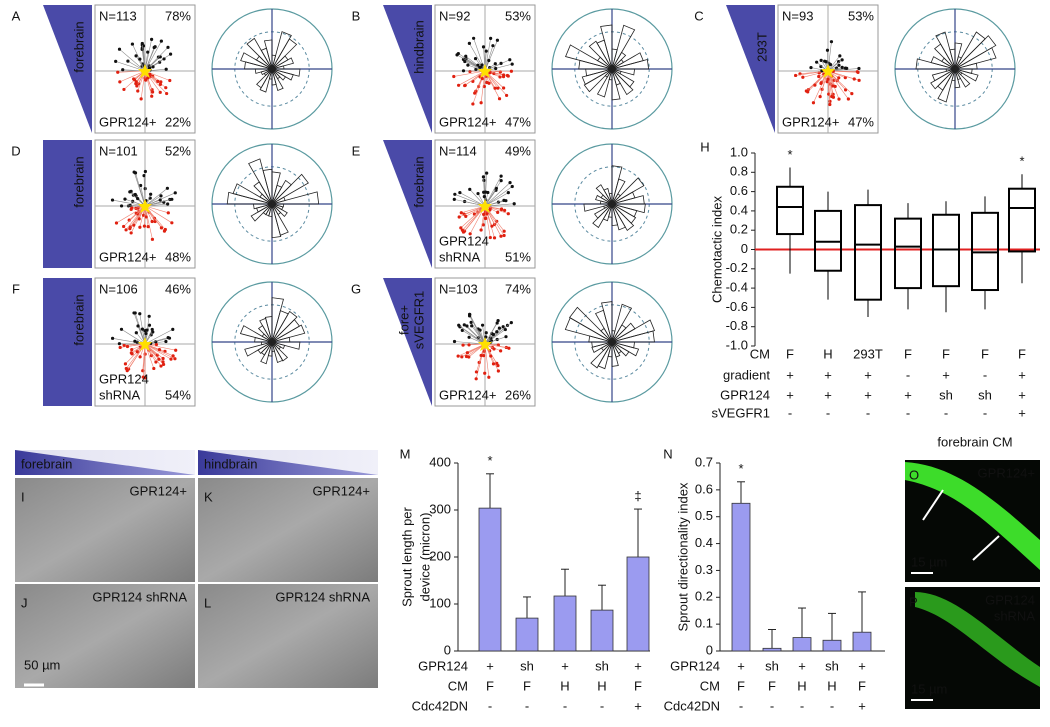 The height and width of the screenshot is (727, 1050). What do you see at coordinates (789, 154) in the screenshot?
I see `significance: *` at bounding box center [789, 154].